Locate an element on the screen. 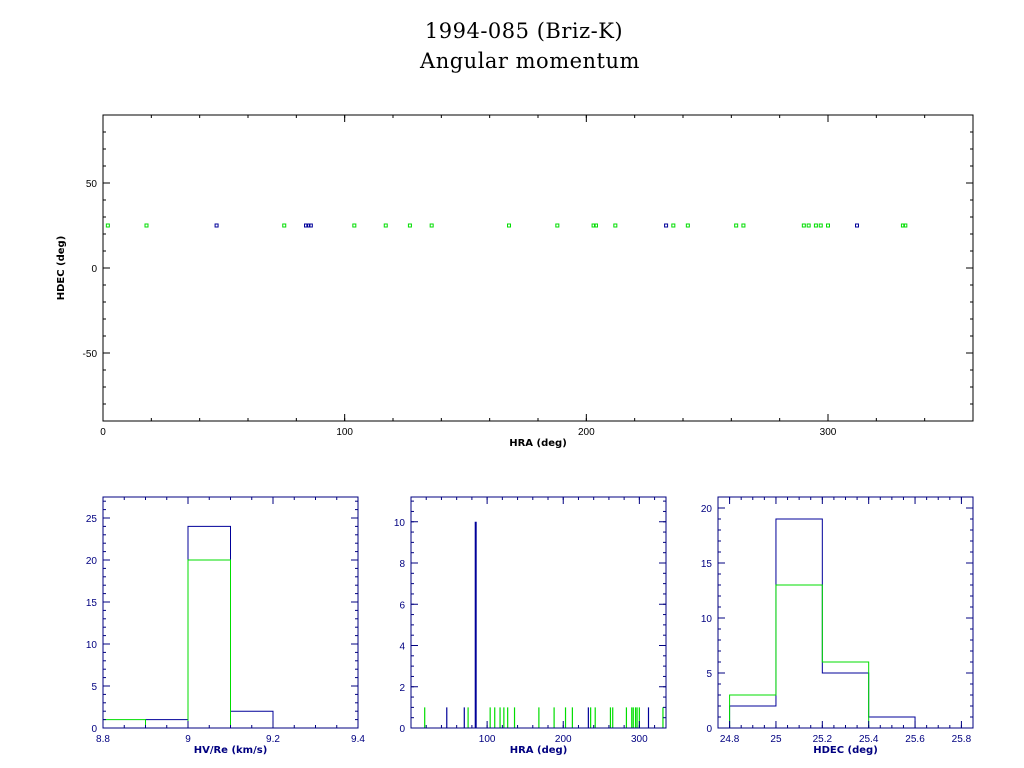 Image resolution: width=1024 pixels, height=768 pixels. hra-xtick-label: 200 is located at coordinates (563, 739).